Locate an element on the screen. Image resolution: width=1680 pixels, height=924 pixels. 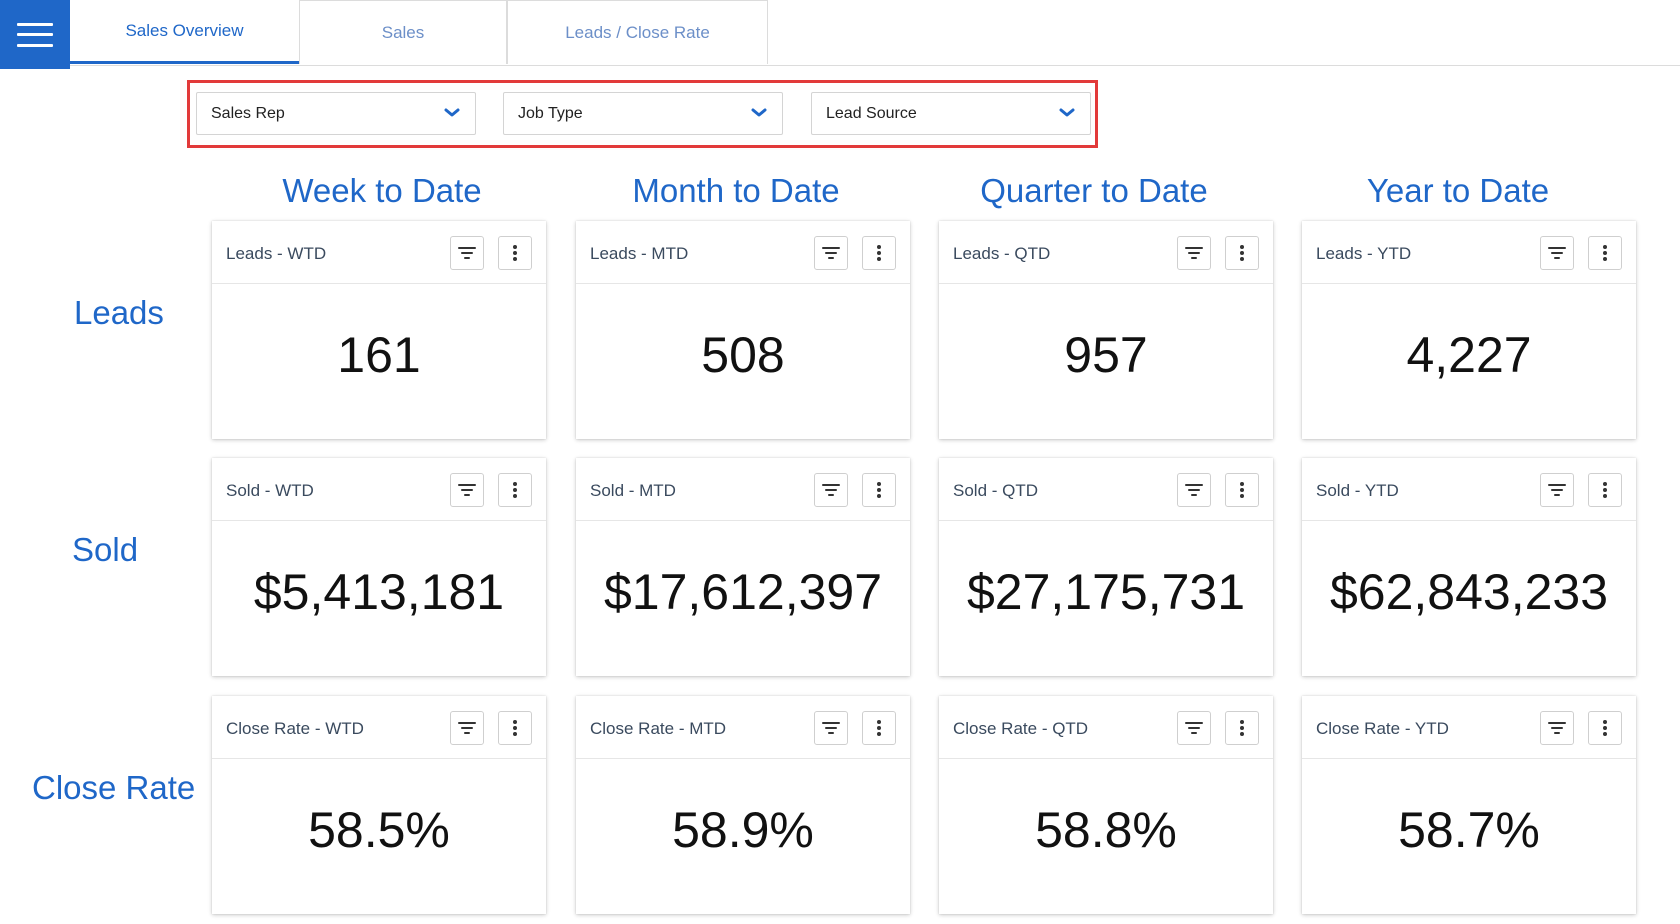
row-header-close-rate: Close Rate is located at coordinates (114, 787).